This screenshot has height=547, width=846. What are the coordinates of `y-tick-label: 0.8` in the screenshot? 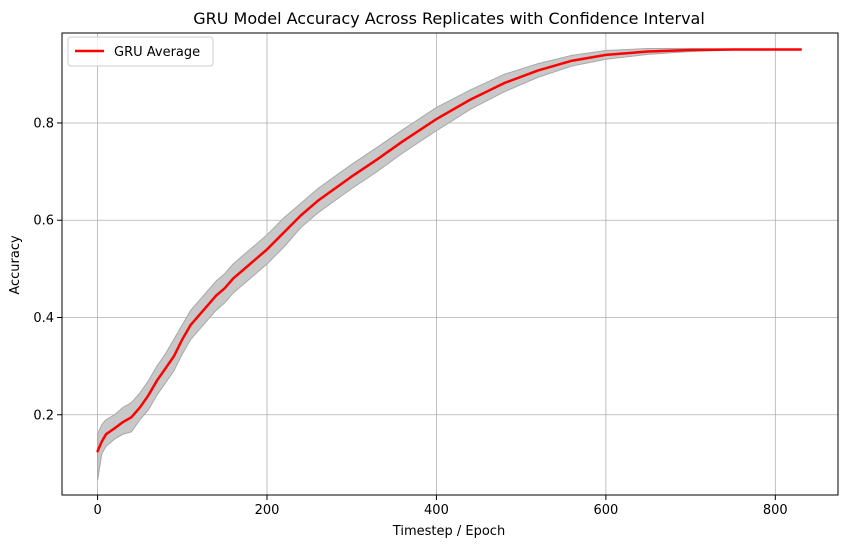 It's located at (43, 123).